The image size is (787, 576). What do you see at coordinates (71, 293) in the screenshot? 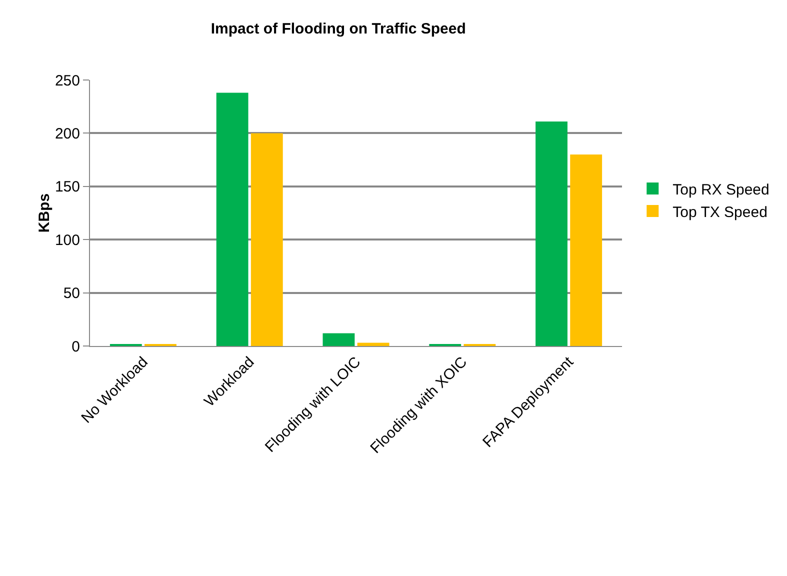
I see `y-tick-label: 50` at bounding box center [71, 293].